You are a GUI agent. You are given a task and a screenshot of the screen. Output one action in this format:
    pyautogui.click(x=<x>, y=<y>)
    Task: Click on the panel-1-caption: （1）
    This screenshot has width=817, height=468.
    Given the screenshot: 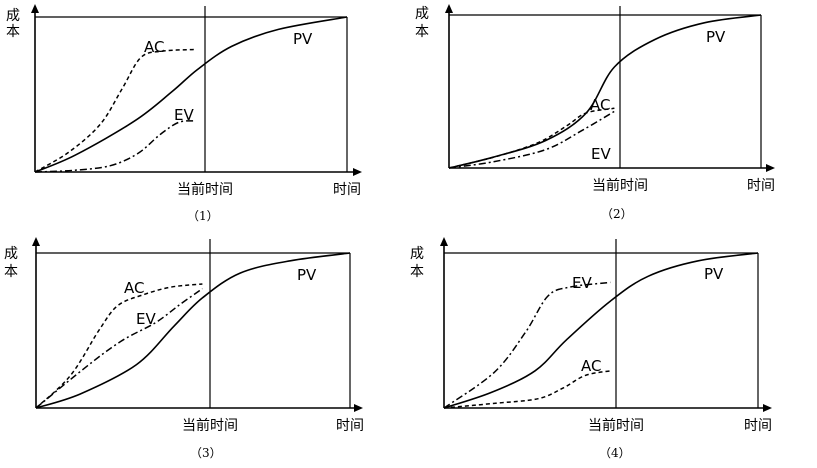 What is the action you would take?
    pyautogui.click(x=203, y=216)
    